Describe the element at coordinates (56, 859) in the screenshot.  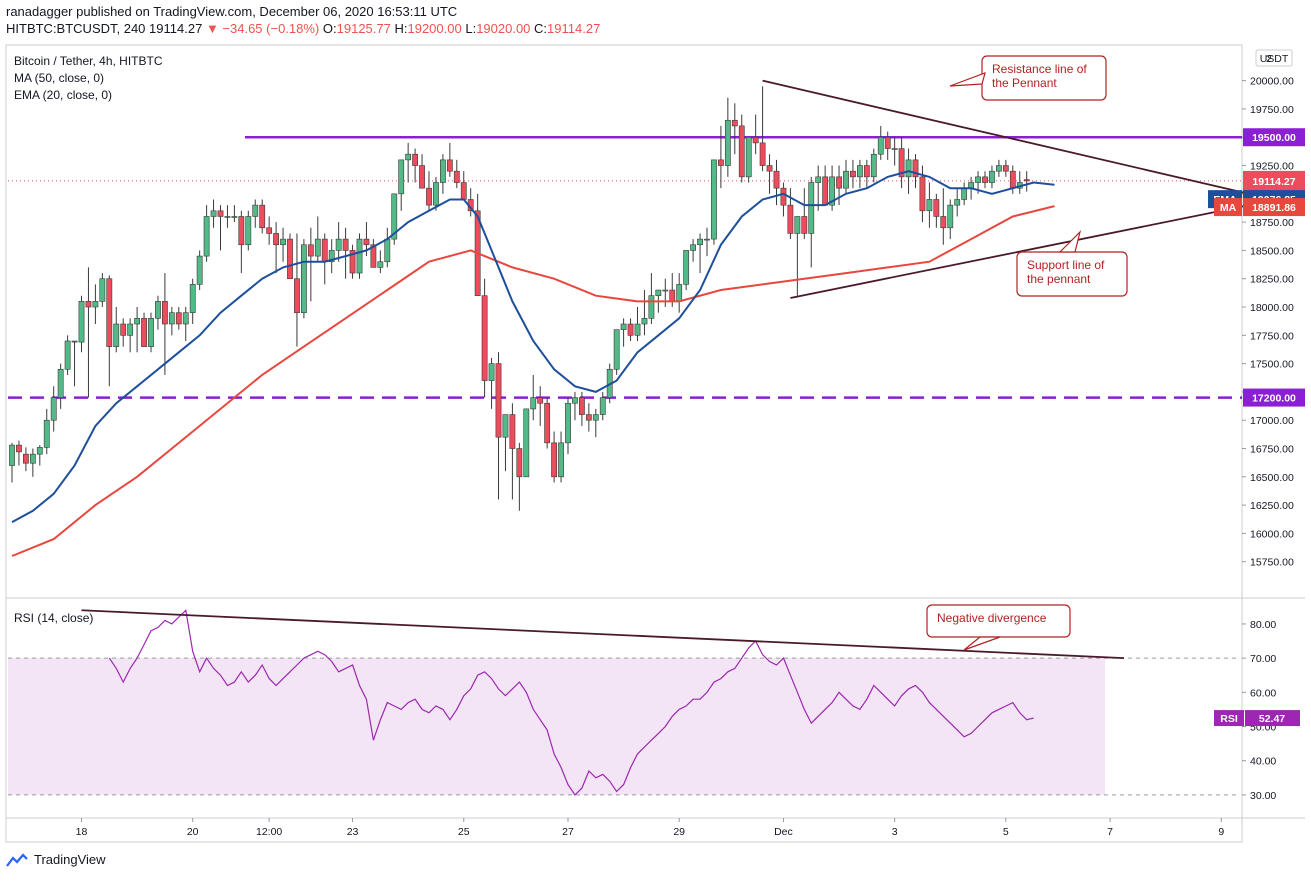
I see `footer: TradingView` at that location.